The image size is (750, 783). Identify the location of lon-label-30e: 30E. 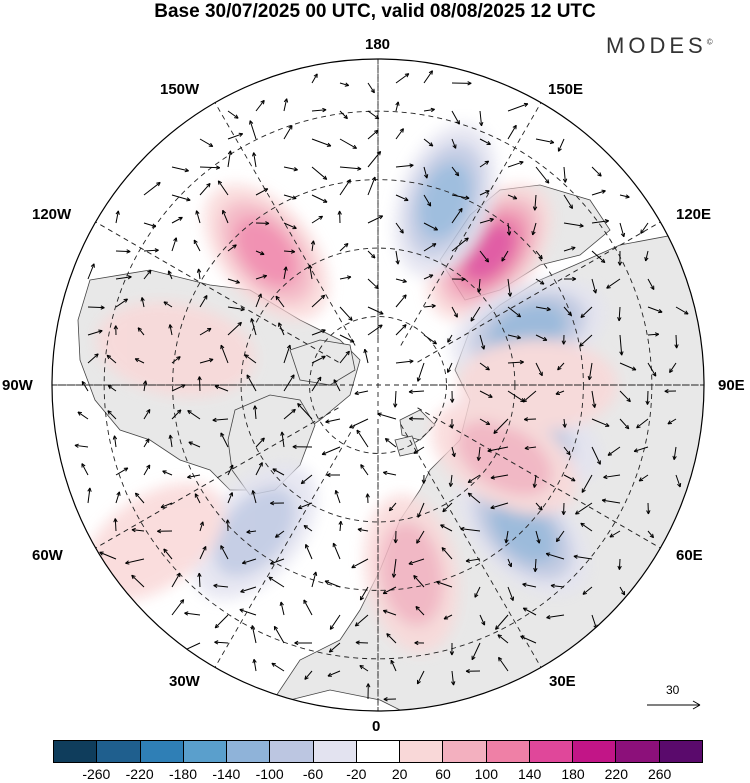
(562, 681).